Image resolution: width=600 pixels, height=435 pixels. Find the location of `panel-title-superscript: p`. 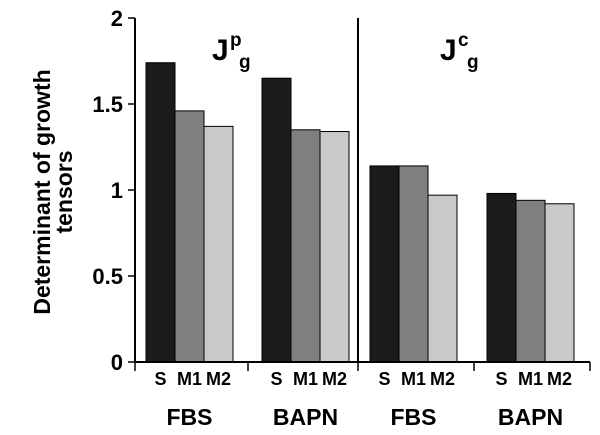

panel-title-superscript: p is located at coordinates (236, 40).